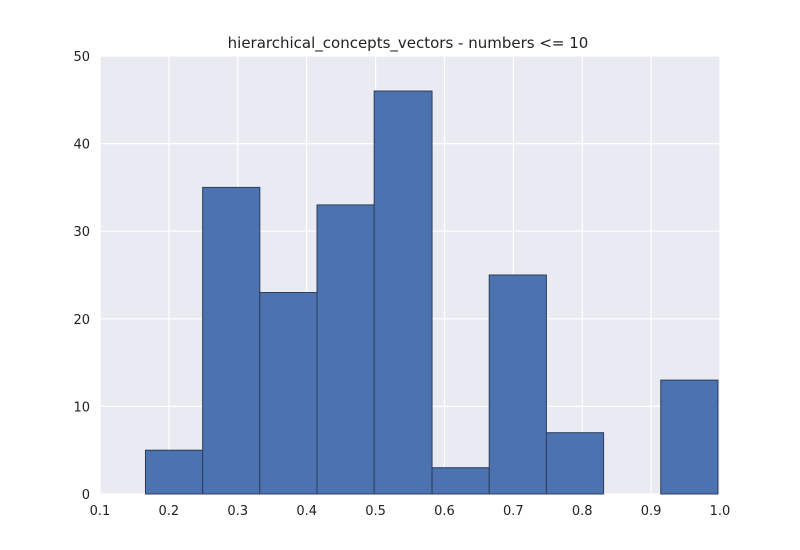 The width and height of the screenshot is (800, 550). Describe the element at coordinates (81, 232) in the screenshot. I see `y-tick-label: 30` at that location.